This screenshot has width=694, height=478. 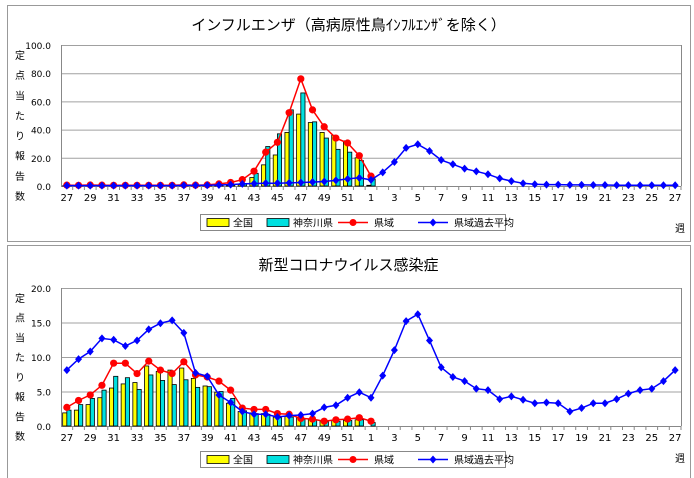 What do you see at coordinates (183, 198) in the screenshot?
I see `x-tick-label: 37` at bounding box center [183, 198].